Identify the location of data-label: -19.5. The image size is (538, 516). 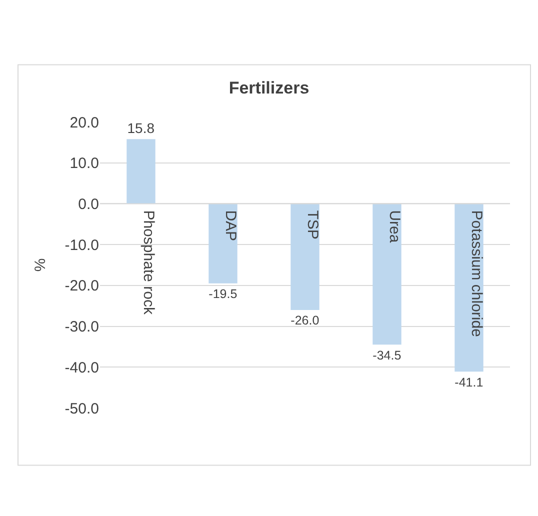
(223, 294).